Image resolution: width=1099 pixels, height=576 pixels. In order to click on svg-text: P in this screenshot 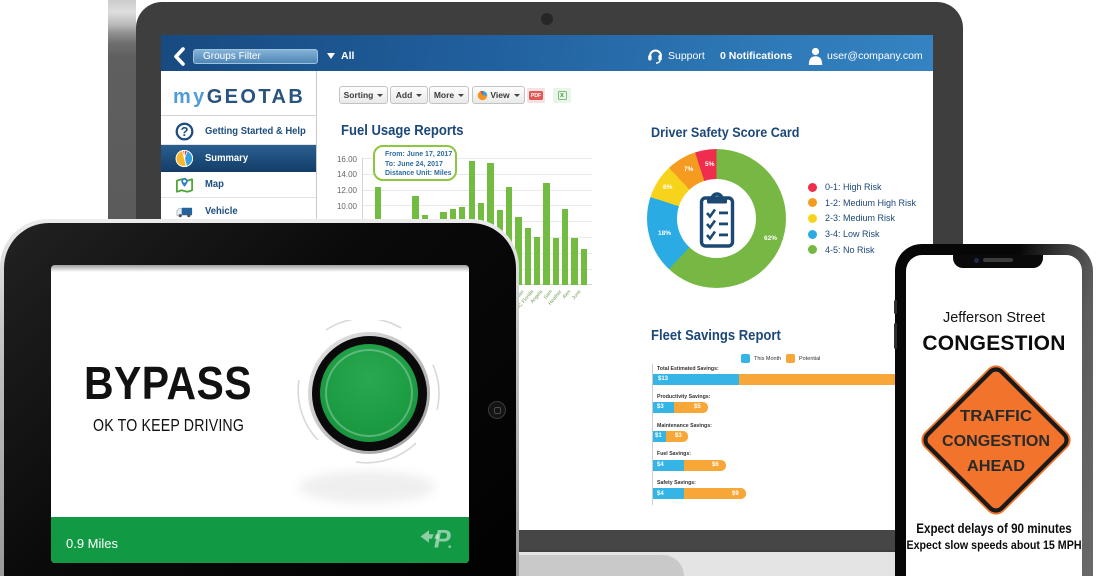, I will do `click(442, 538)`.